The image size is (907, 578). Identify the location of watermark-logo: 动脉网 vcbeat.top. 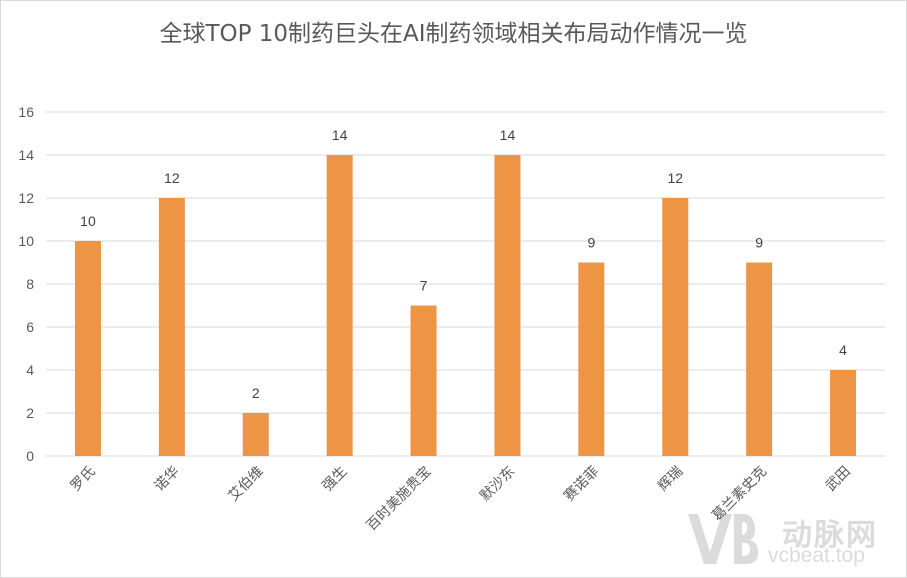
(792, 539).